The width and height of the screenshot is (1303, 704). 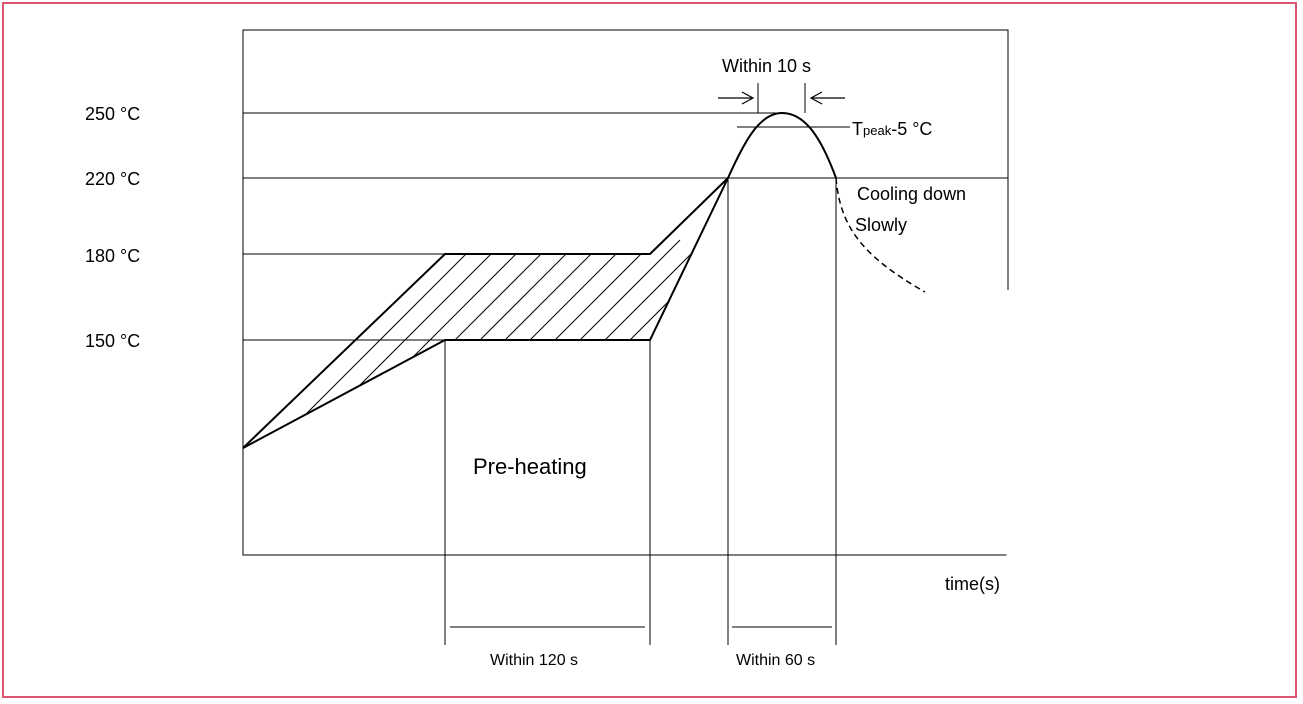 What do you see at coordinates (112, 256) in the screenshot?
I see `temp-label-180: 180 °C` at bounding box center [112, 256].